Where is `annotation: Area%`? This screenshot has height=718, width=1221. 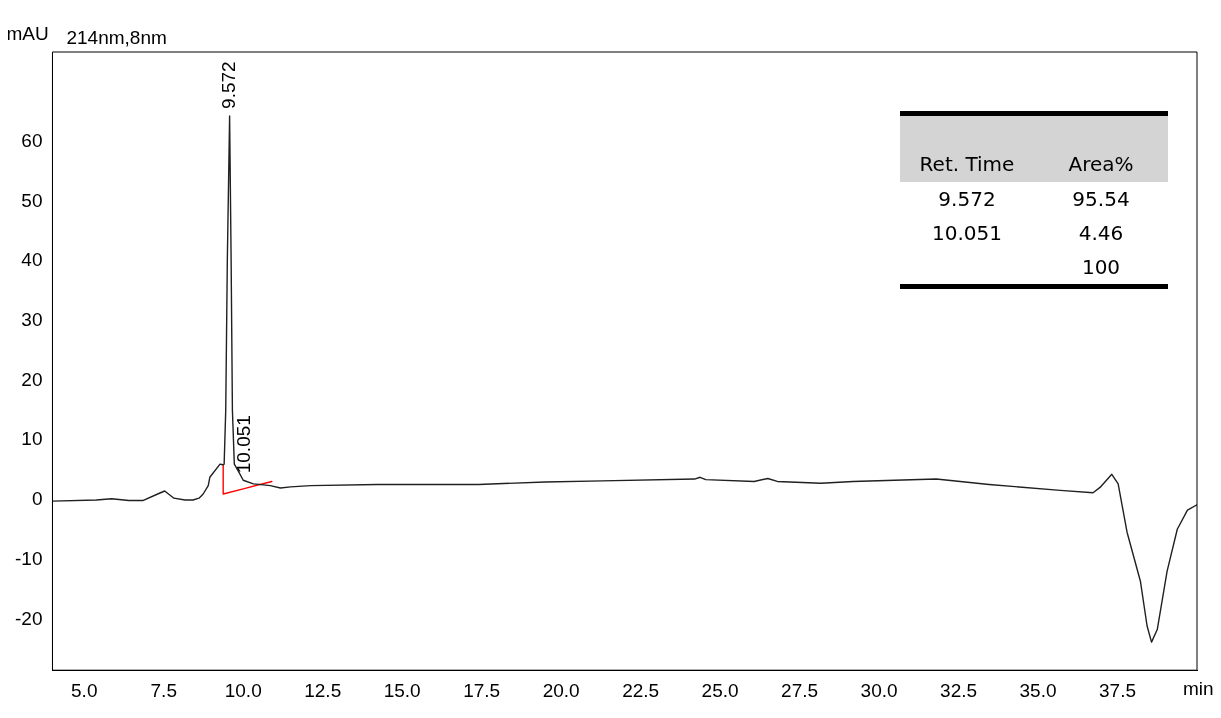 annotation: Area% is located at coordinates (1101, 164).